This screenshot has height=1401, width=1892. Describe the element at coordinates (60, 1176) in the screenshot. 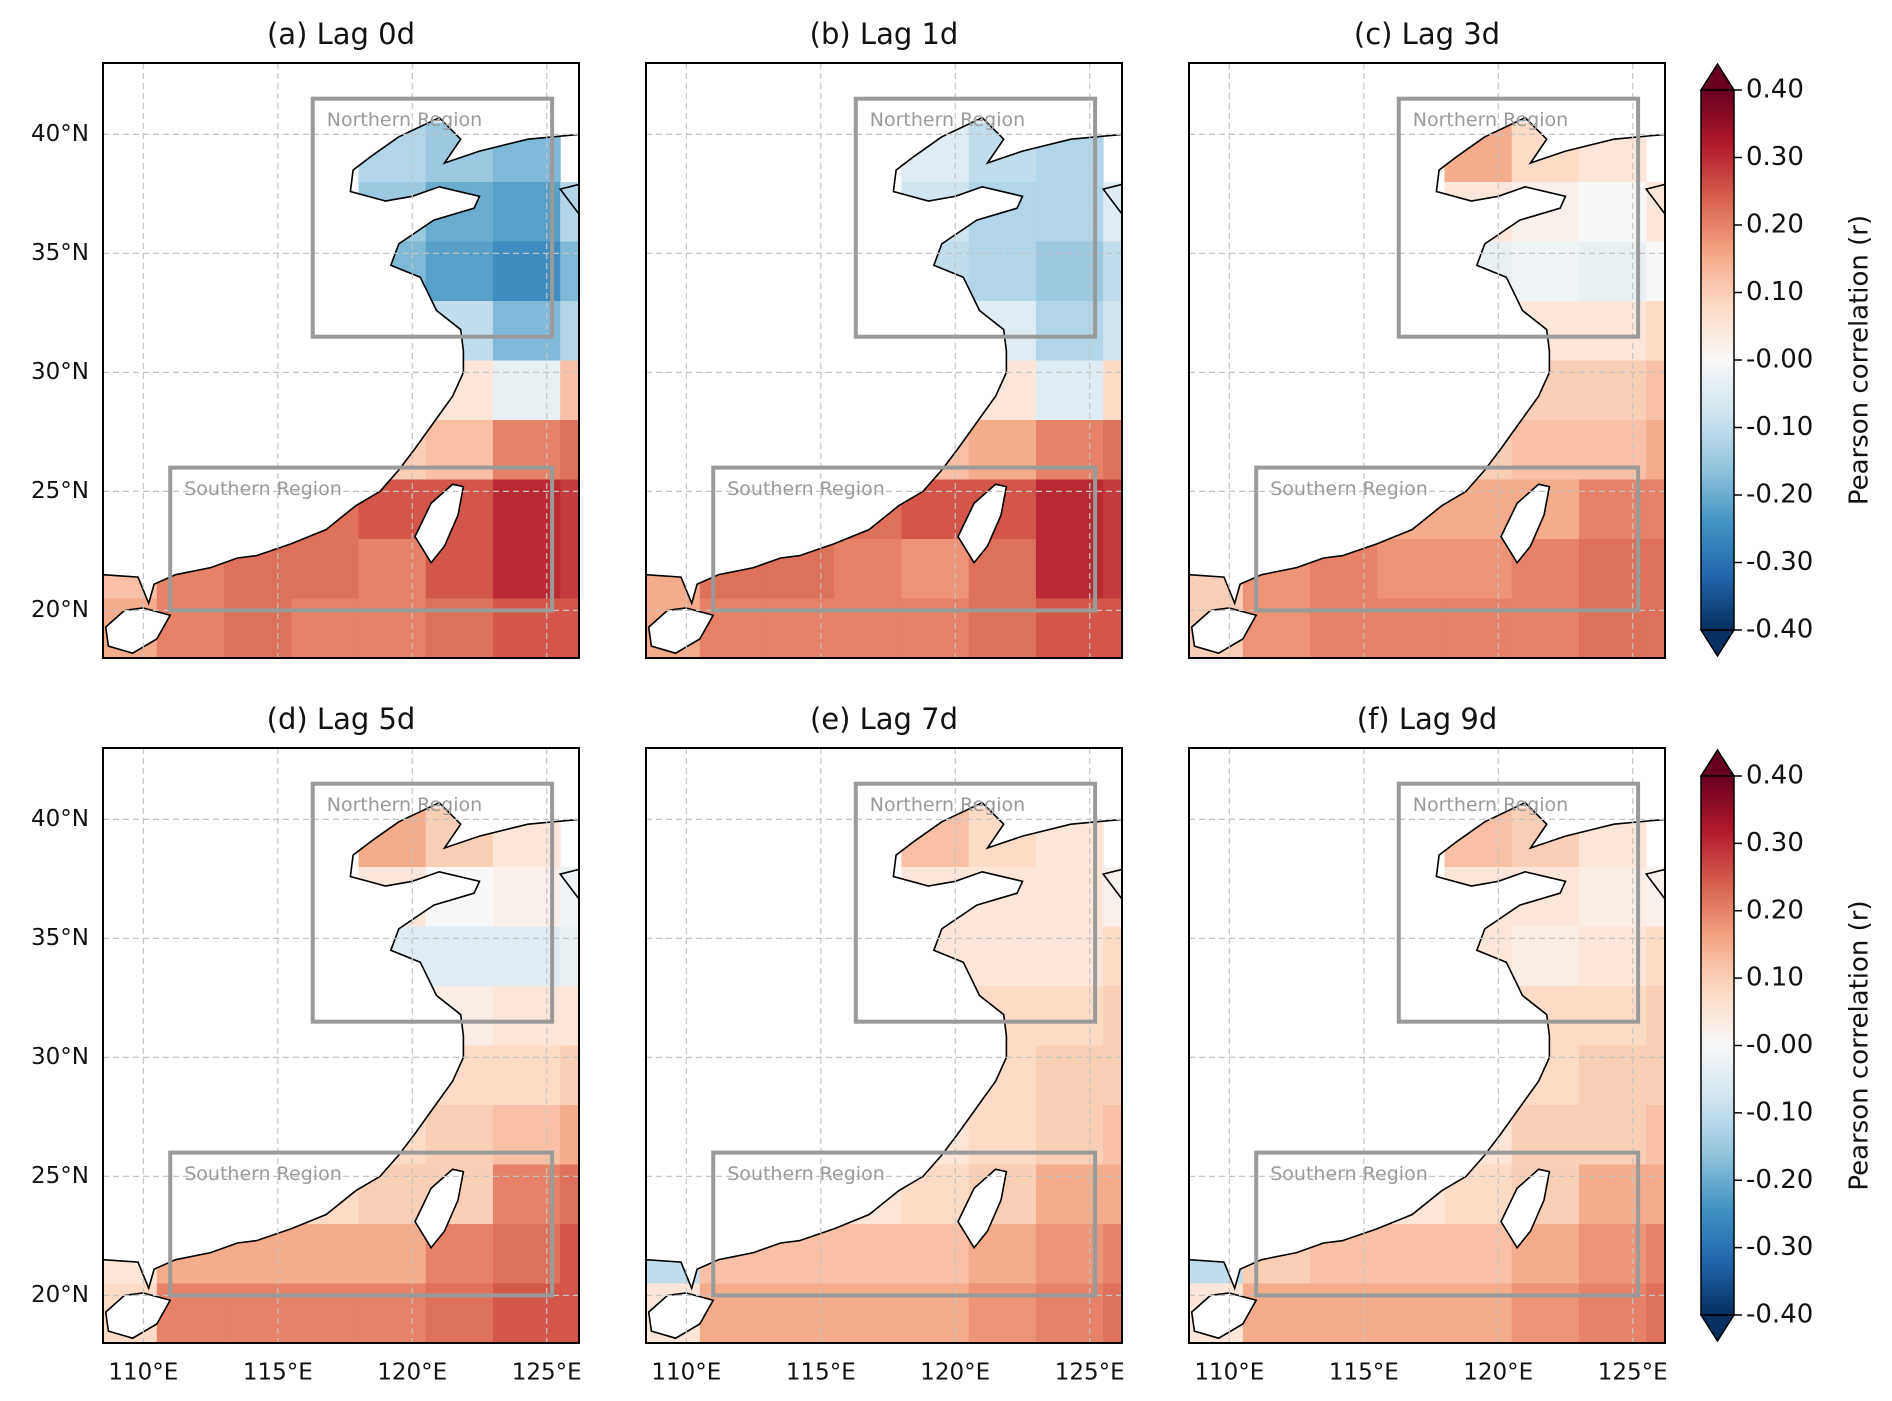

I see `y-tick-label: 25°N` at that location.